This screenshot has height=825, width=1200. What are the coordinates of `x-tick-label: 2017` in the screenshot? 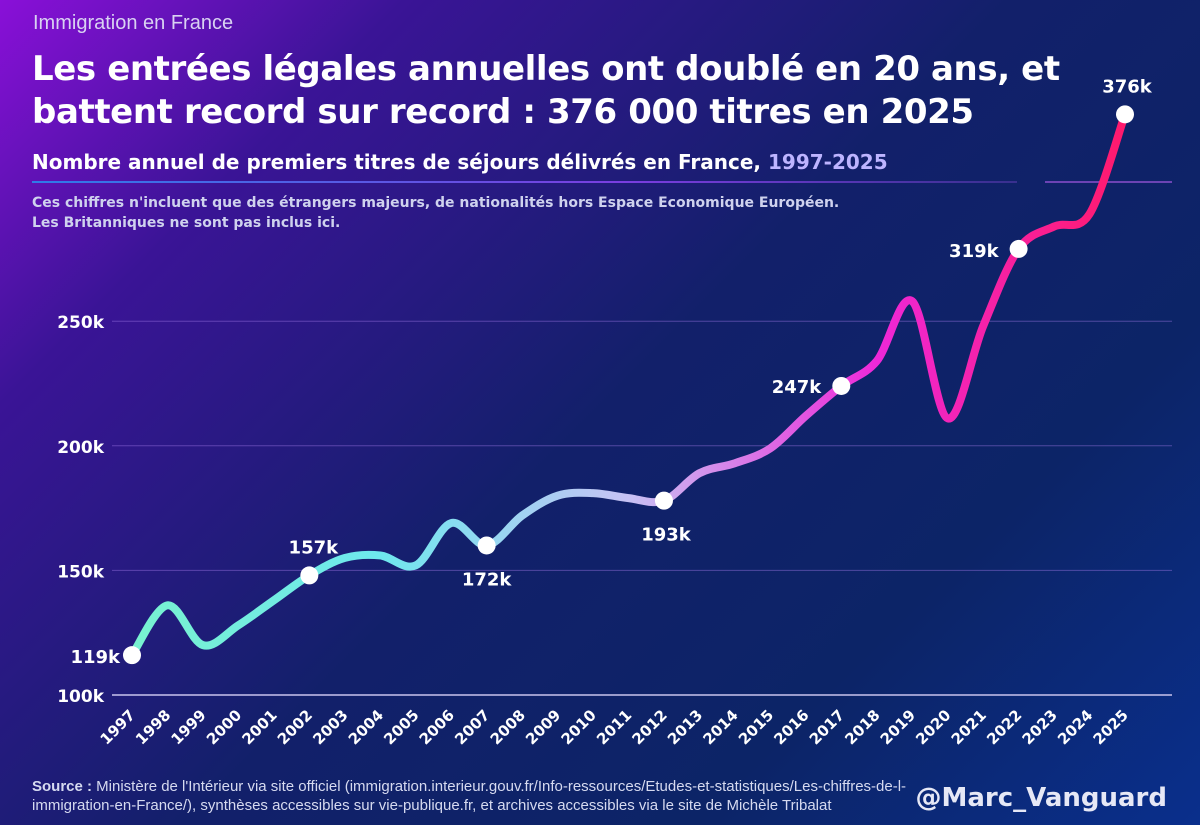 It's located at (827, 727).